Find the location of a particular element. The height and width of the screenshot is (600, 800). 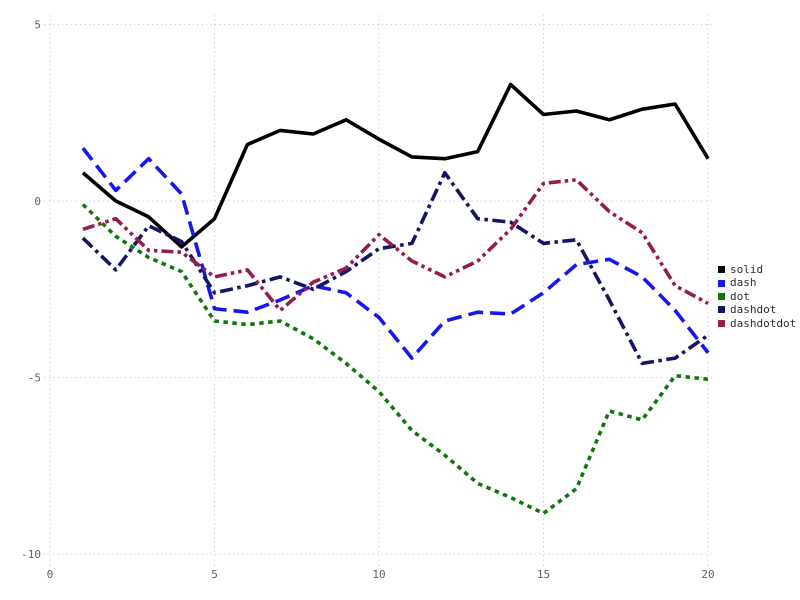

legend-swatch-dash is located at coordinates (721, 283).